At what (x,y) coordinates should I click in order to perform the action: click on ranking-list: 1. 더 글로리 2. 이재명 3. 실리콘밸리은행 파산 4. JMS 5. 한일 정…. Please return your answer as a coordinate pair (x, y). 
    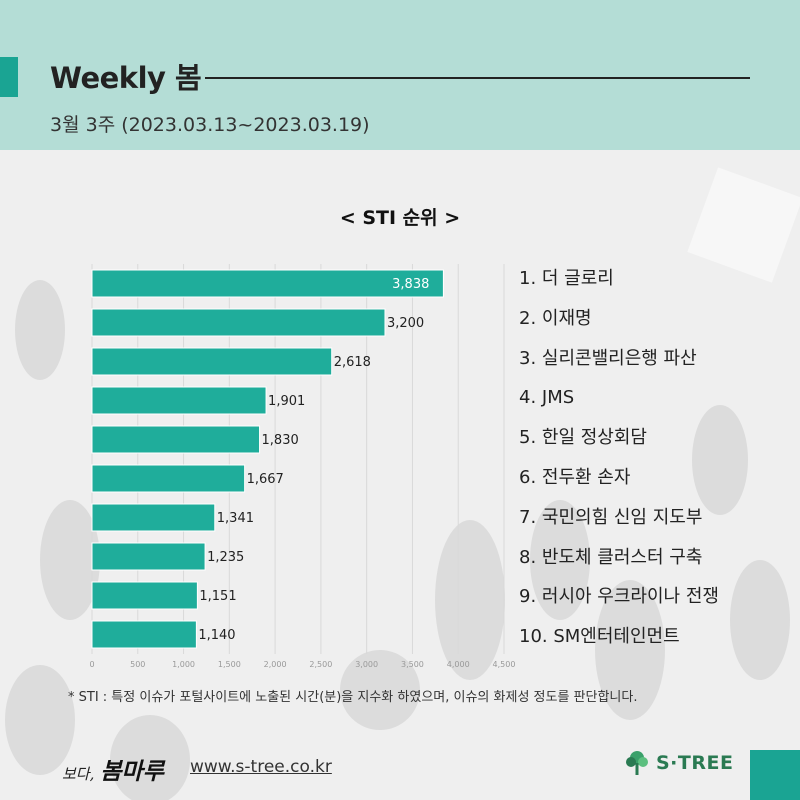
    Looking at the image, I should click on (619, 463).